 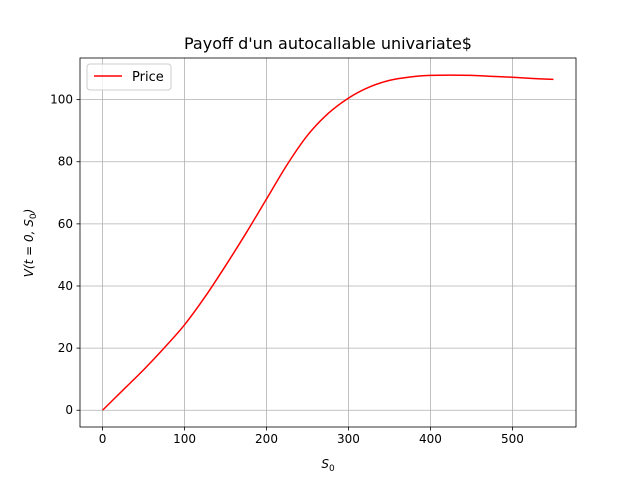 I want to click on x-axis-label: S0, so click(x=328, y=465).